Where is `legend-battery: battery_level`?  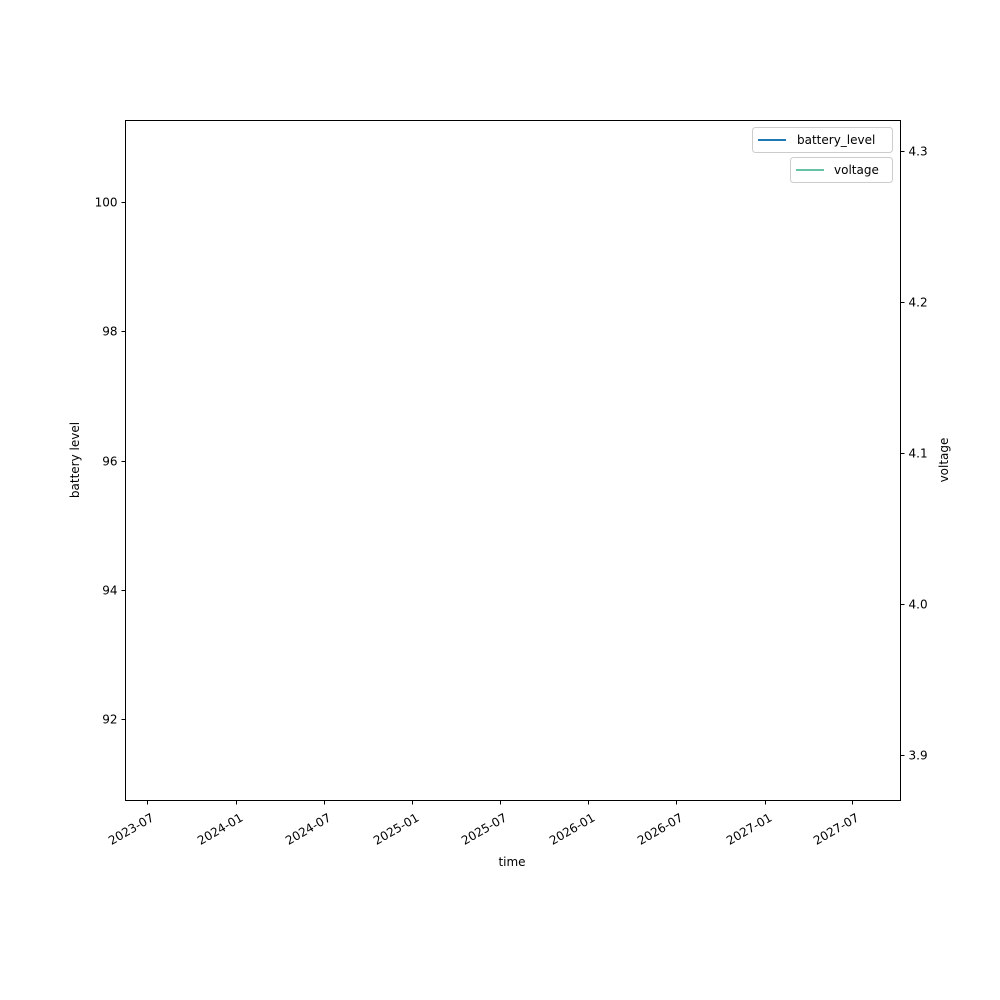 legend-battery: battery_level is located at coordinates (822, 140).